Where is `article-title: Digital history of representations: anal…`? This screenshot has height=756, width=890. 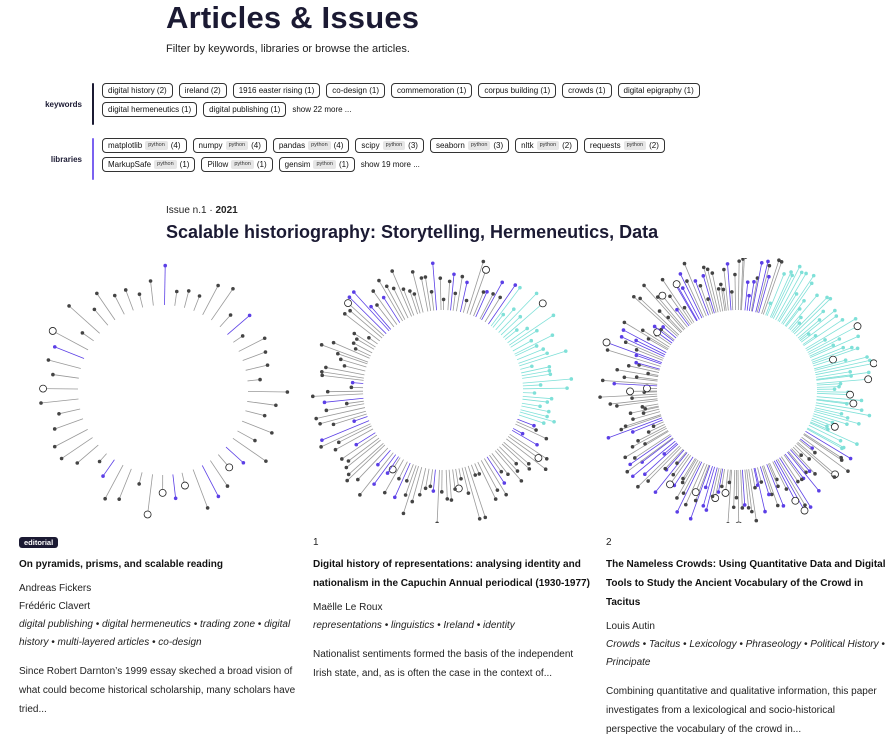 article-title: Digital history of representations: anal… is located at coordinates (451, 574).